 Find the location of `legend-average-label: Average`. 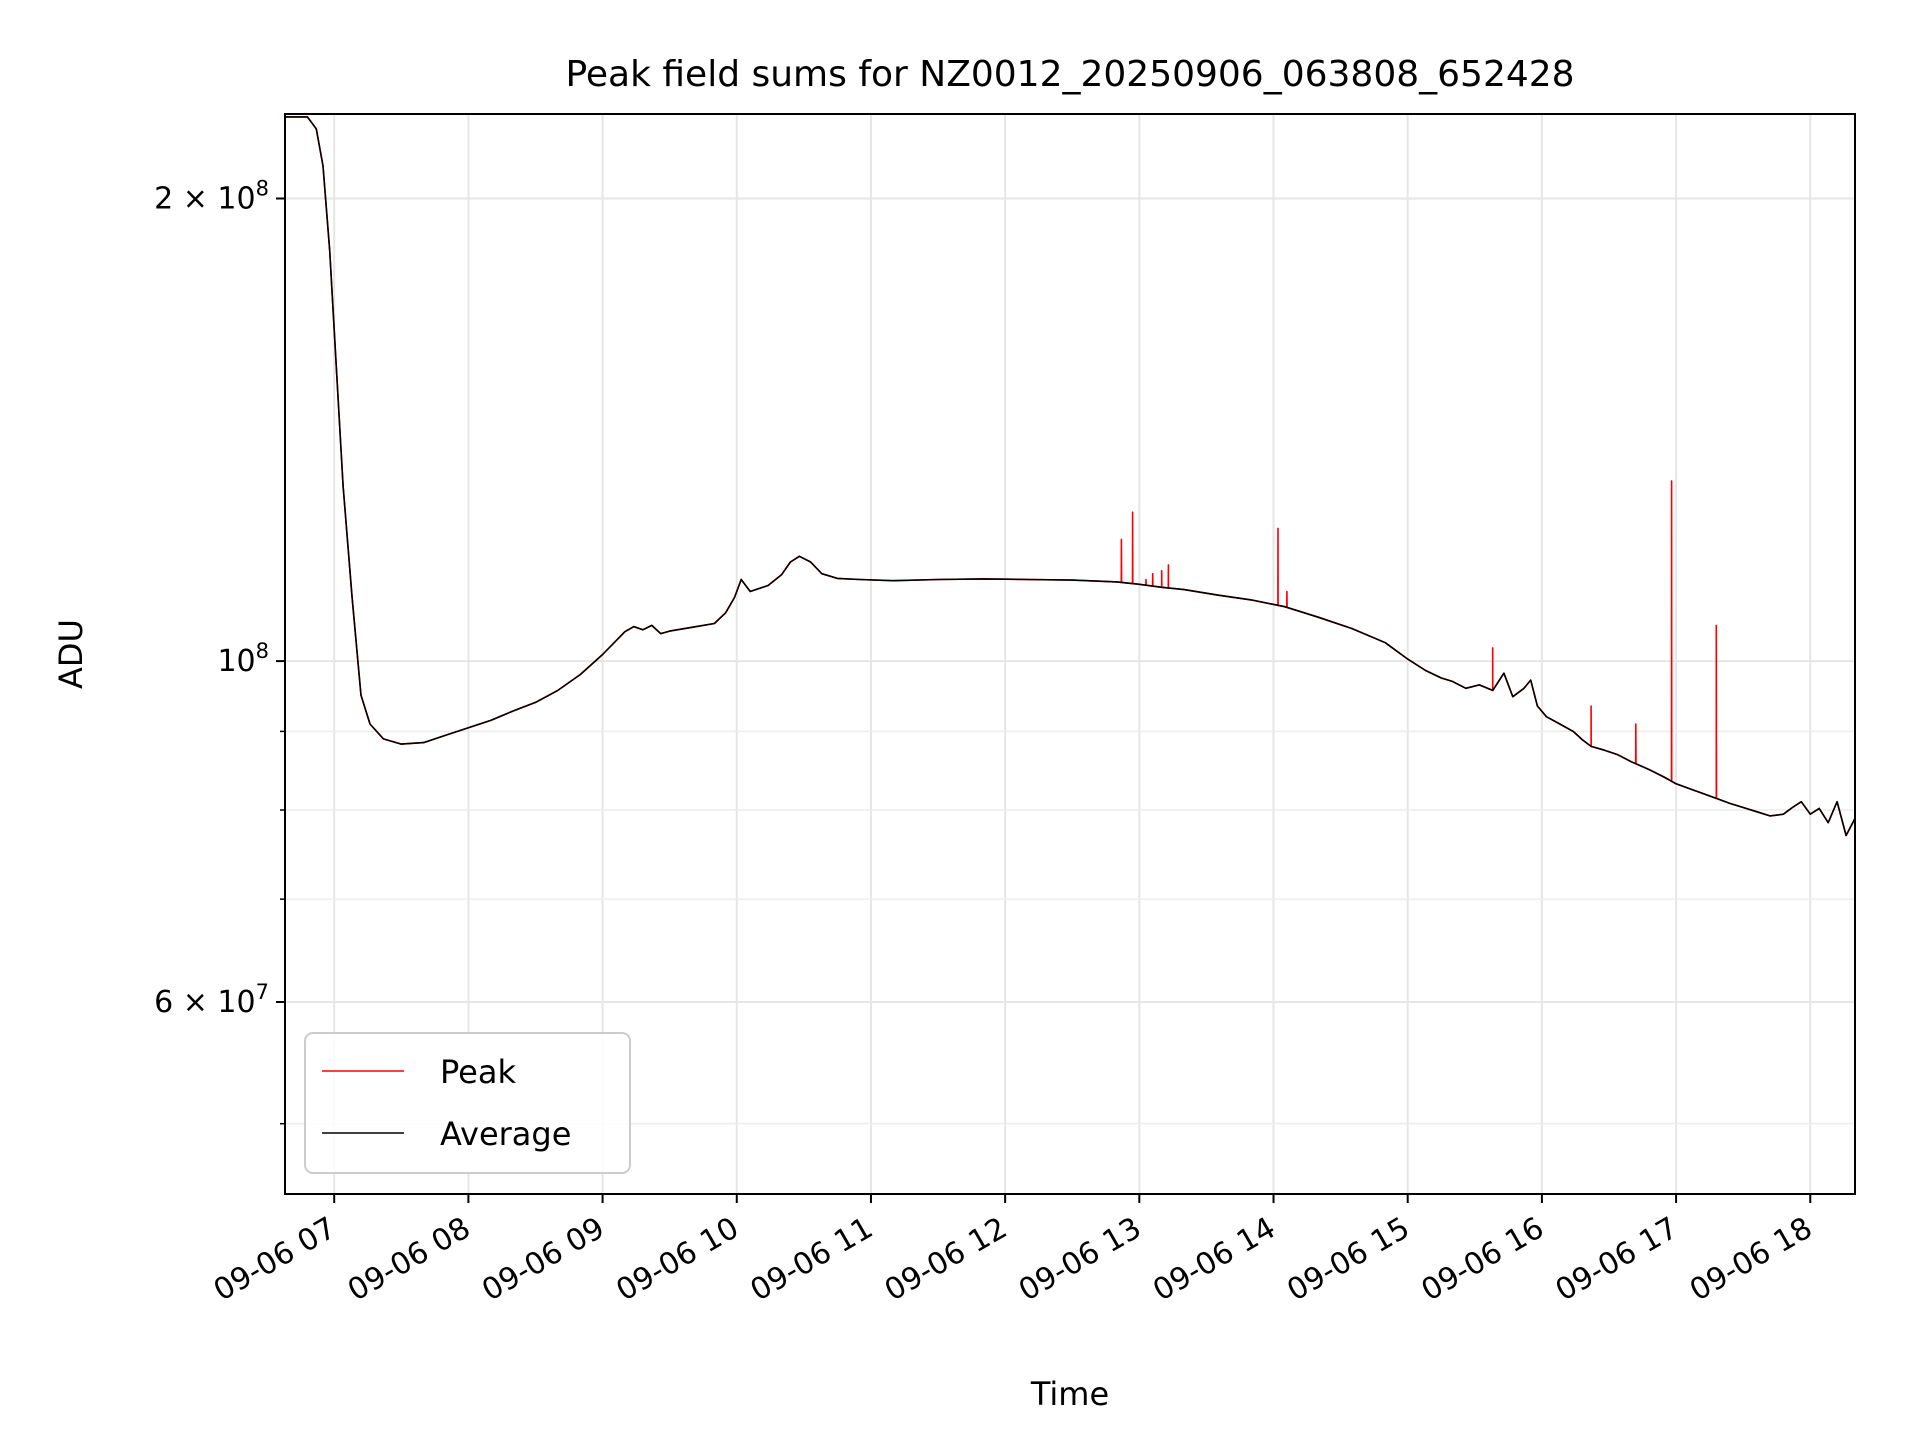

legend-average-label: Average is located at coordinates (505, 1134).